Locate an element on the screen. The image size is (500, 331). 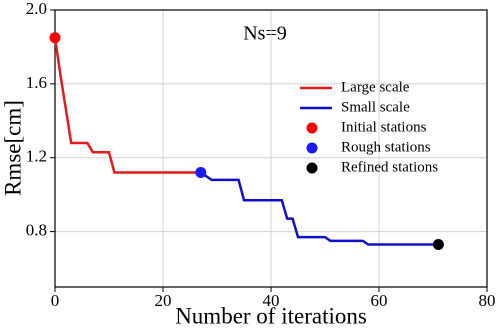
x-tick-label: 80 is located at coordinates (487, 300).